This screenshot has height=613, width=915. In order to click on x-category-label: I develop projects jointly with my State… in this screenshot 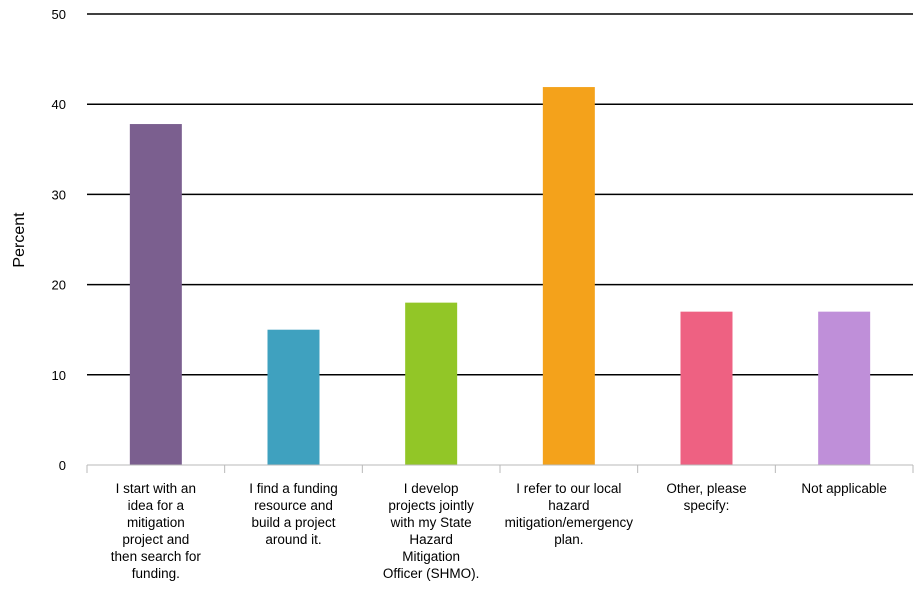, I will do `click(431, 531)`.